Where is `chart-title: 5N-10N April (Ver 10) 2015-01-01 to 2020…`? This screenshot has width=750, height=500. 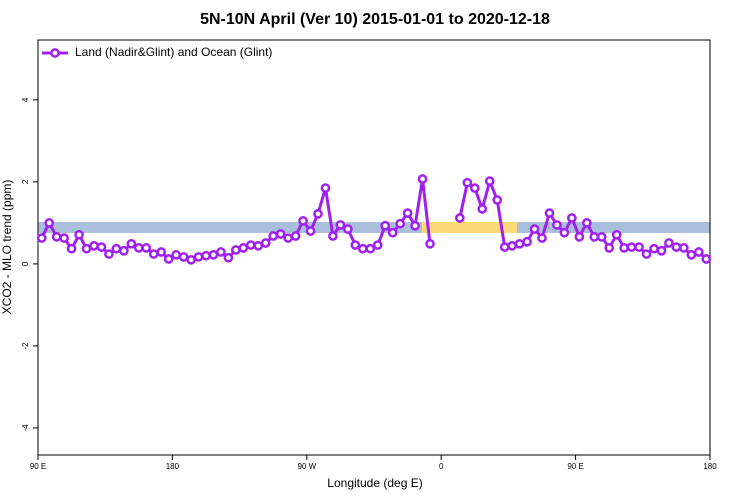
chart-title: 5N-10N April (Ver 10) 2015-01-01 to 2020… is located at coordinates (375, 19).